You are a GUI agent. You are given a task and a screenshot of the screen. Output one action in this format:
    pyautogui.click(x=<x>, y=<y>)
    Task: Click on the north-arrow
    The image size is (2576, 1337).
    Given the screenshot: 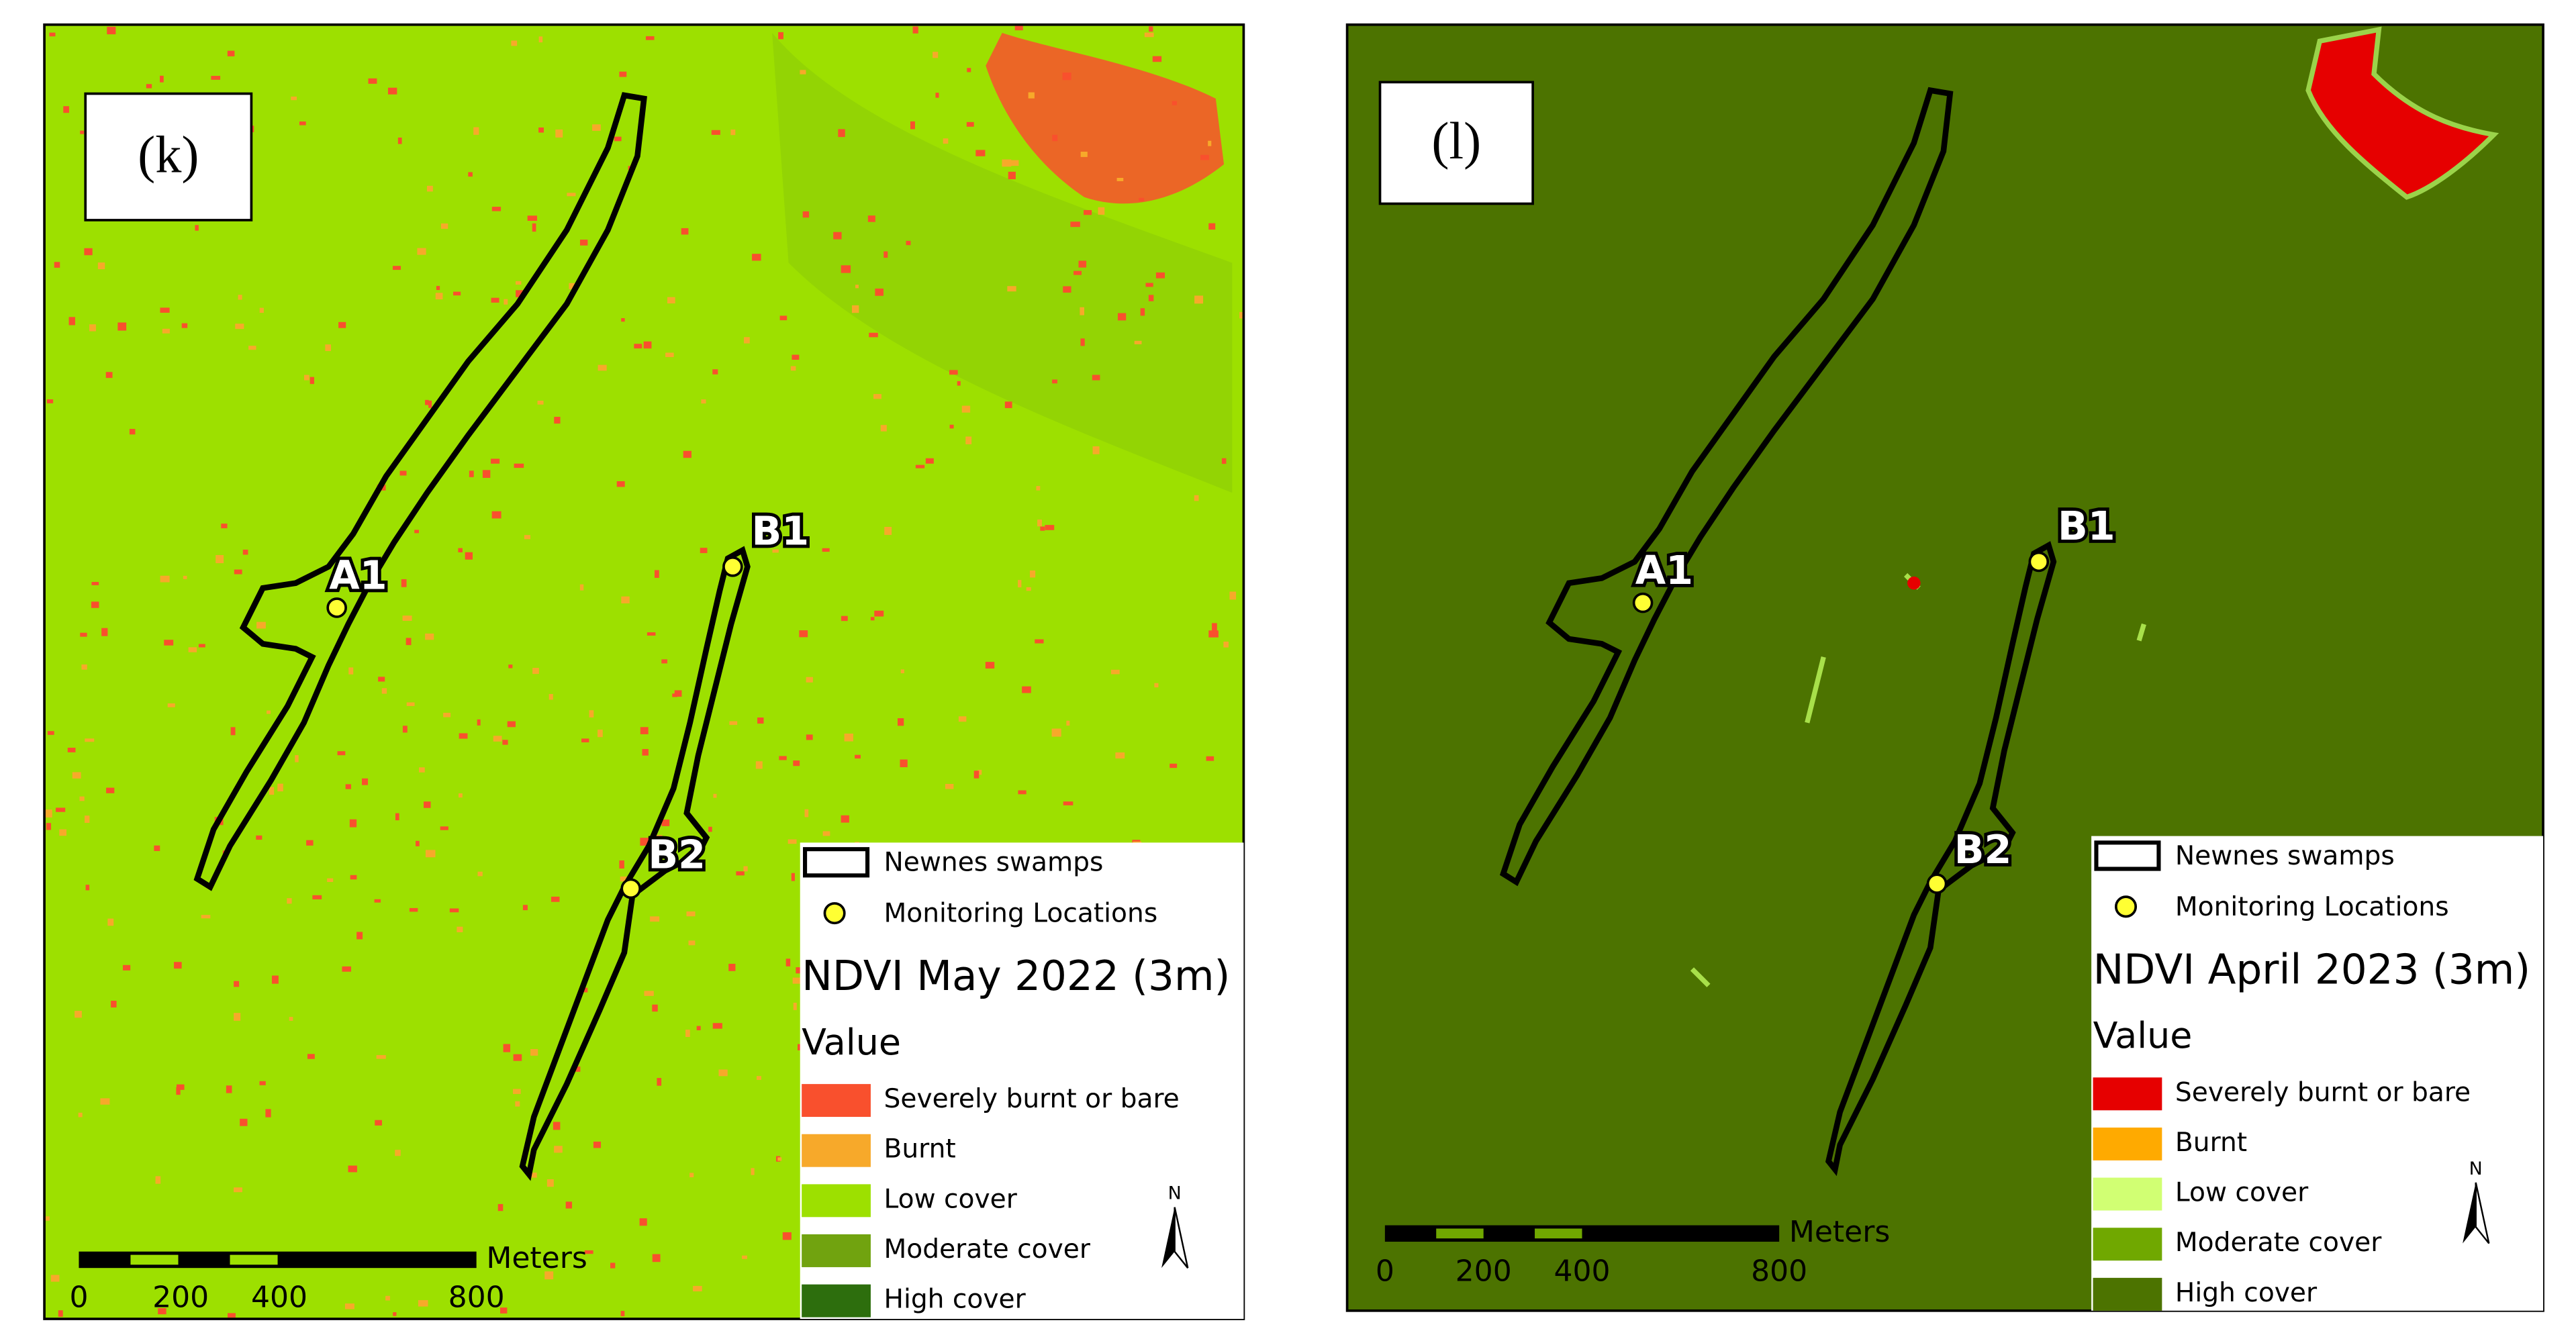 What is the action you would take?
    pyautogui.click(x=2482, y=1213)
    